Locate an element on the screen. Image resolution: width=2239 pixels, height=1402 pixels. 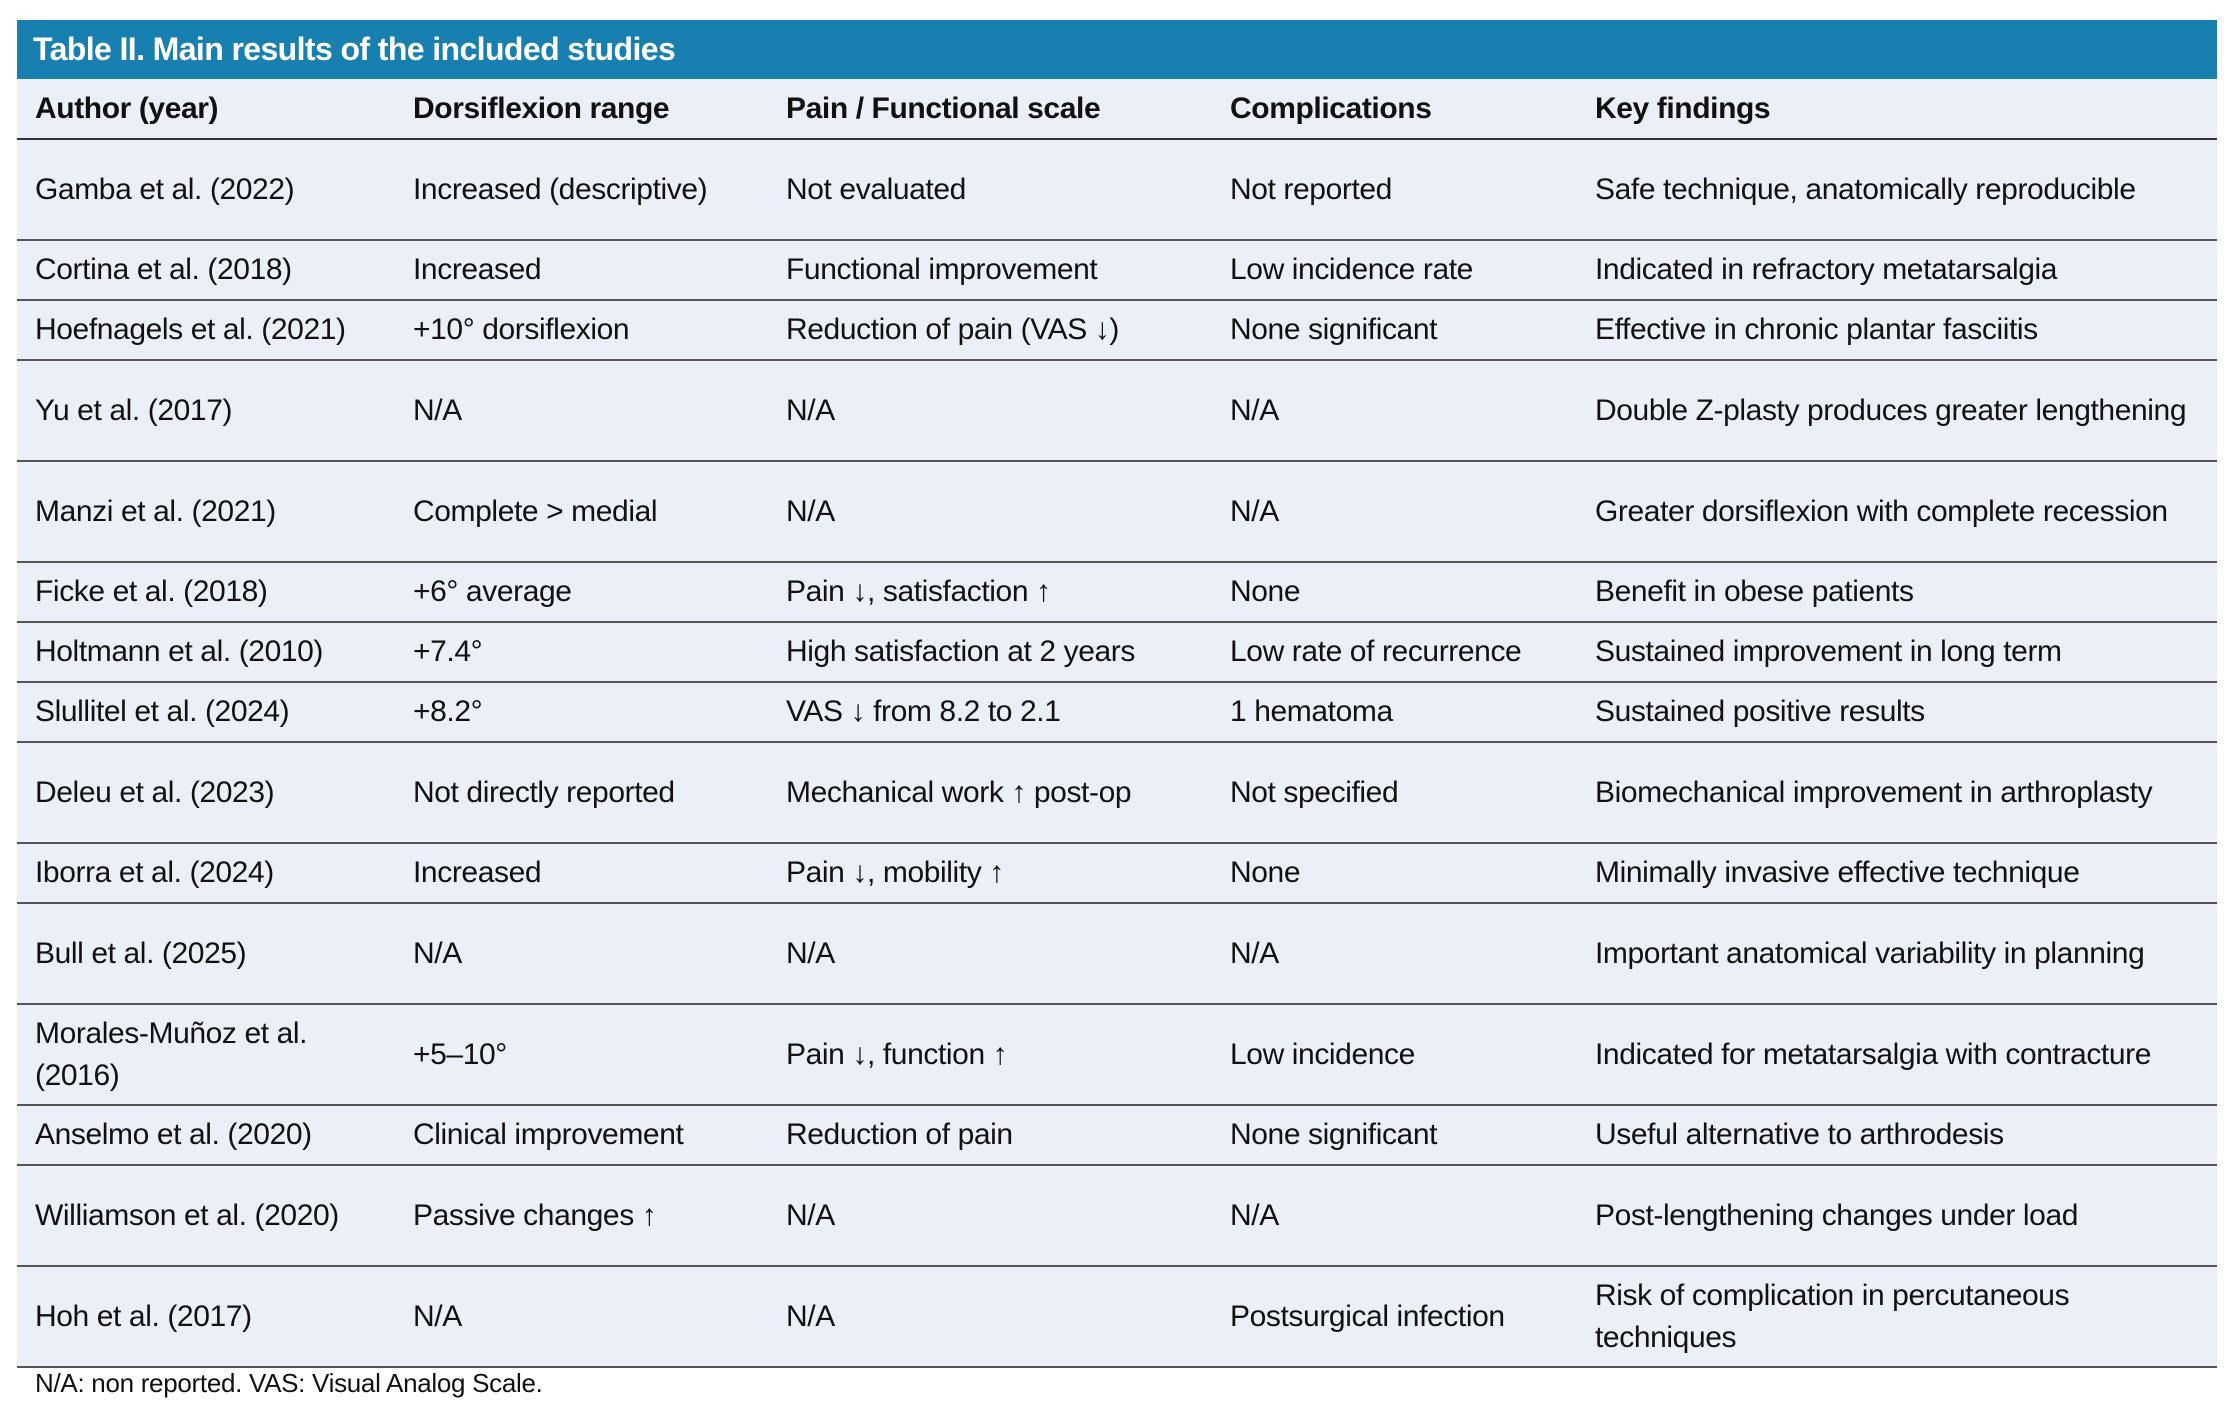
table-cell: Benefit in obese patients is located at coordinates (1897, 592).